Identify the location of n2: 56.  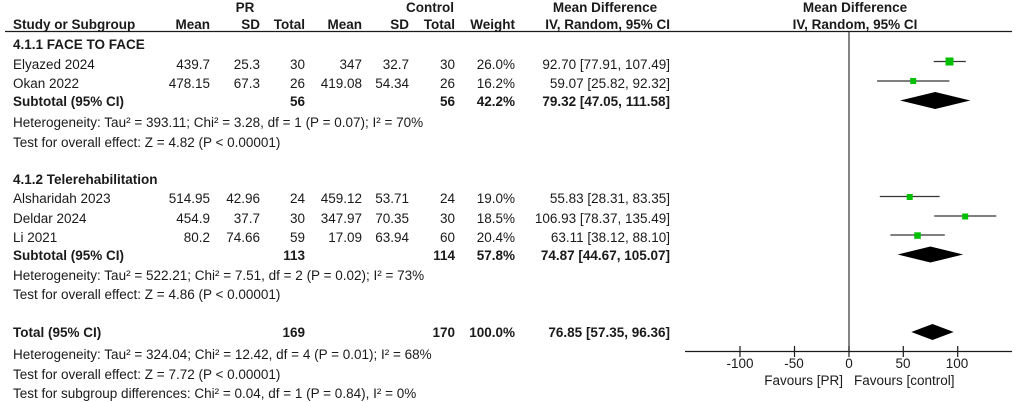
(447, 101).